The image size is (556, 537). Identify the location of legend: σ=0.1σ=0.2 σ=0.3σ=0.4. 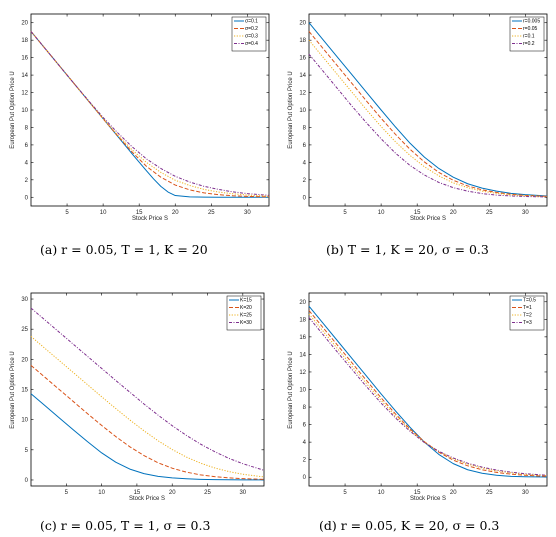
(249, 34).